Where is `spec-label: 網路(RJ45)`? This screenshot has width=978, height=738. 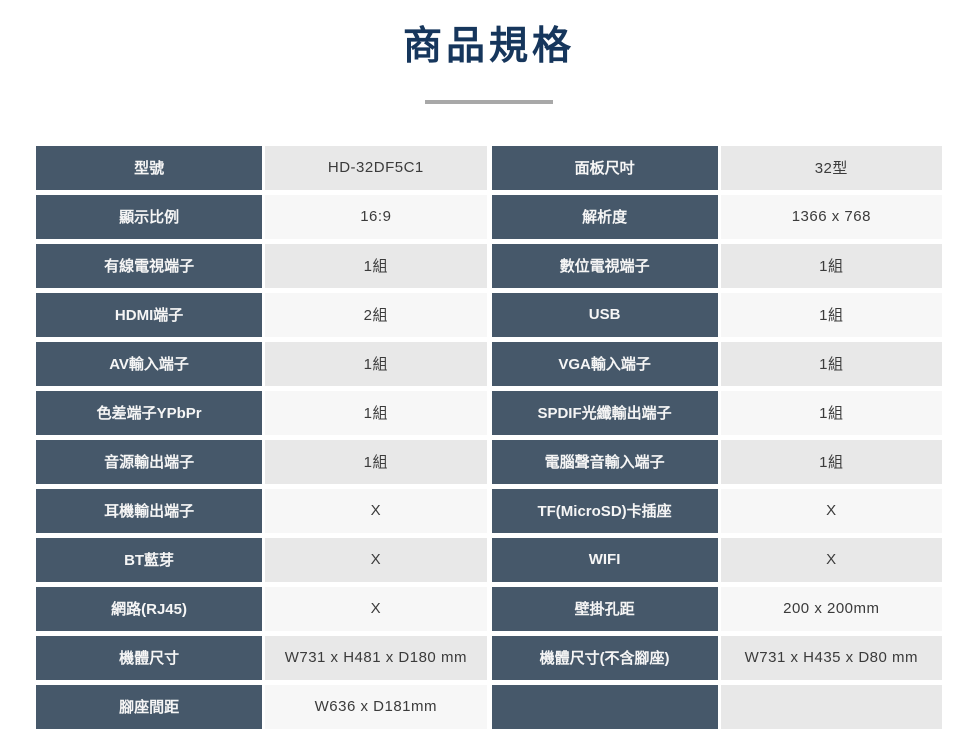 spec-label: 網路(RJ45) is located at coordinates (149, 608).